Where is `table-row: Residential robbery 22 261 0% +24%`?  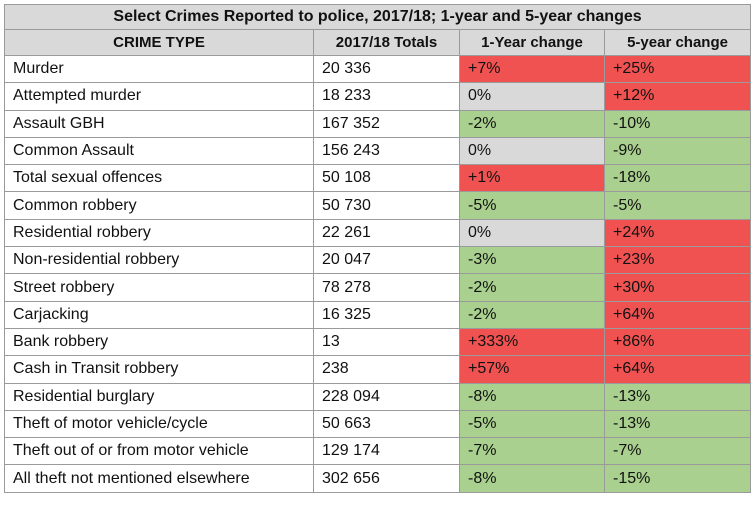 table-row: Residential robbery 22 261 0% +24% is located at coordinates (378, 233).